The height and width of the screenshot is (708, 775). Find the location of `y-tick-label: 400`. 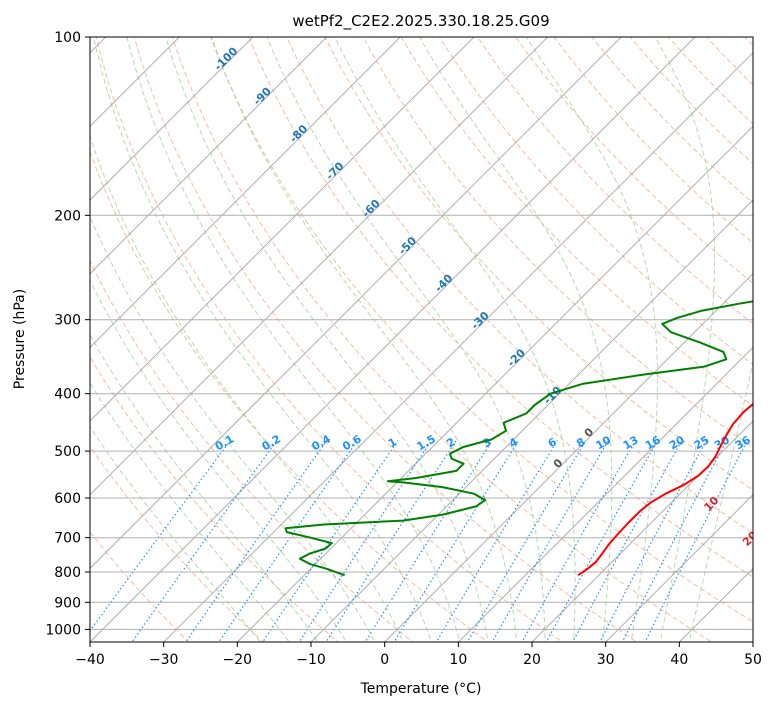

y-tick-label: 400 is located at coordinates (67, 395).